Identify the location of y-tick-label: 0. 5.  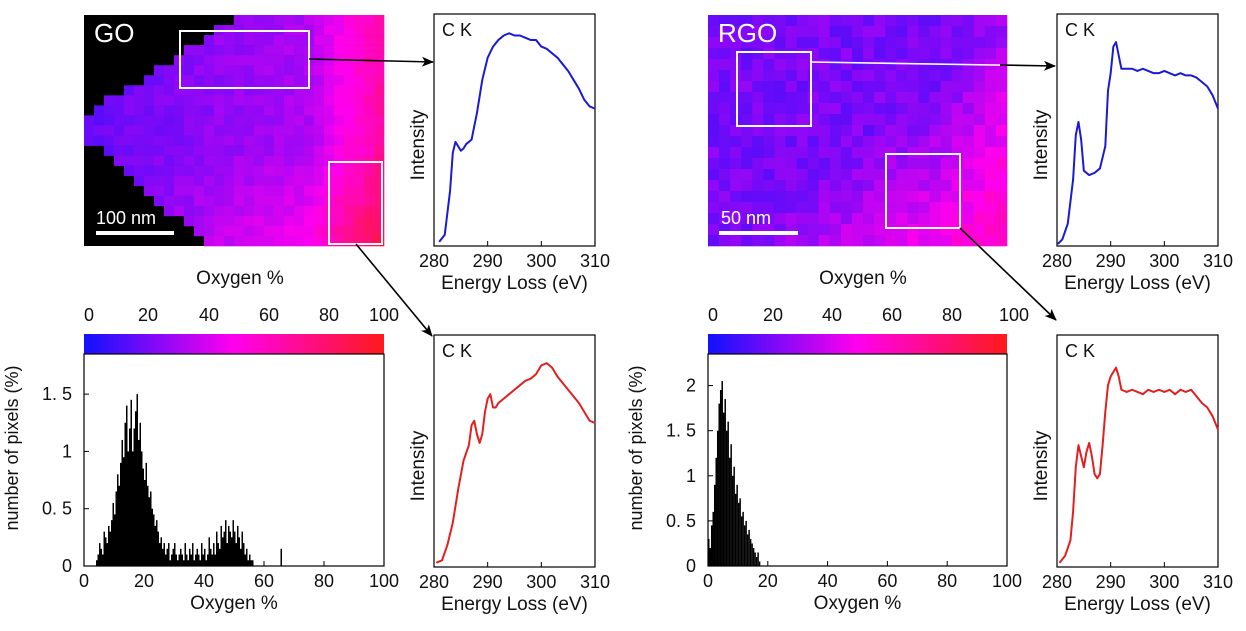
(57, 509).